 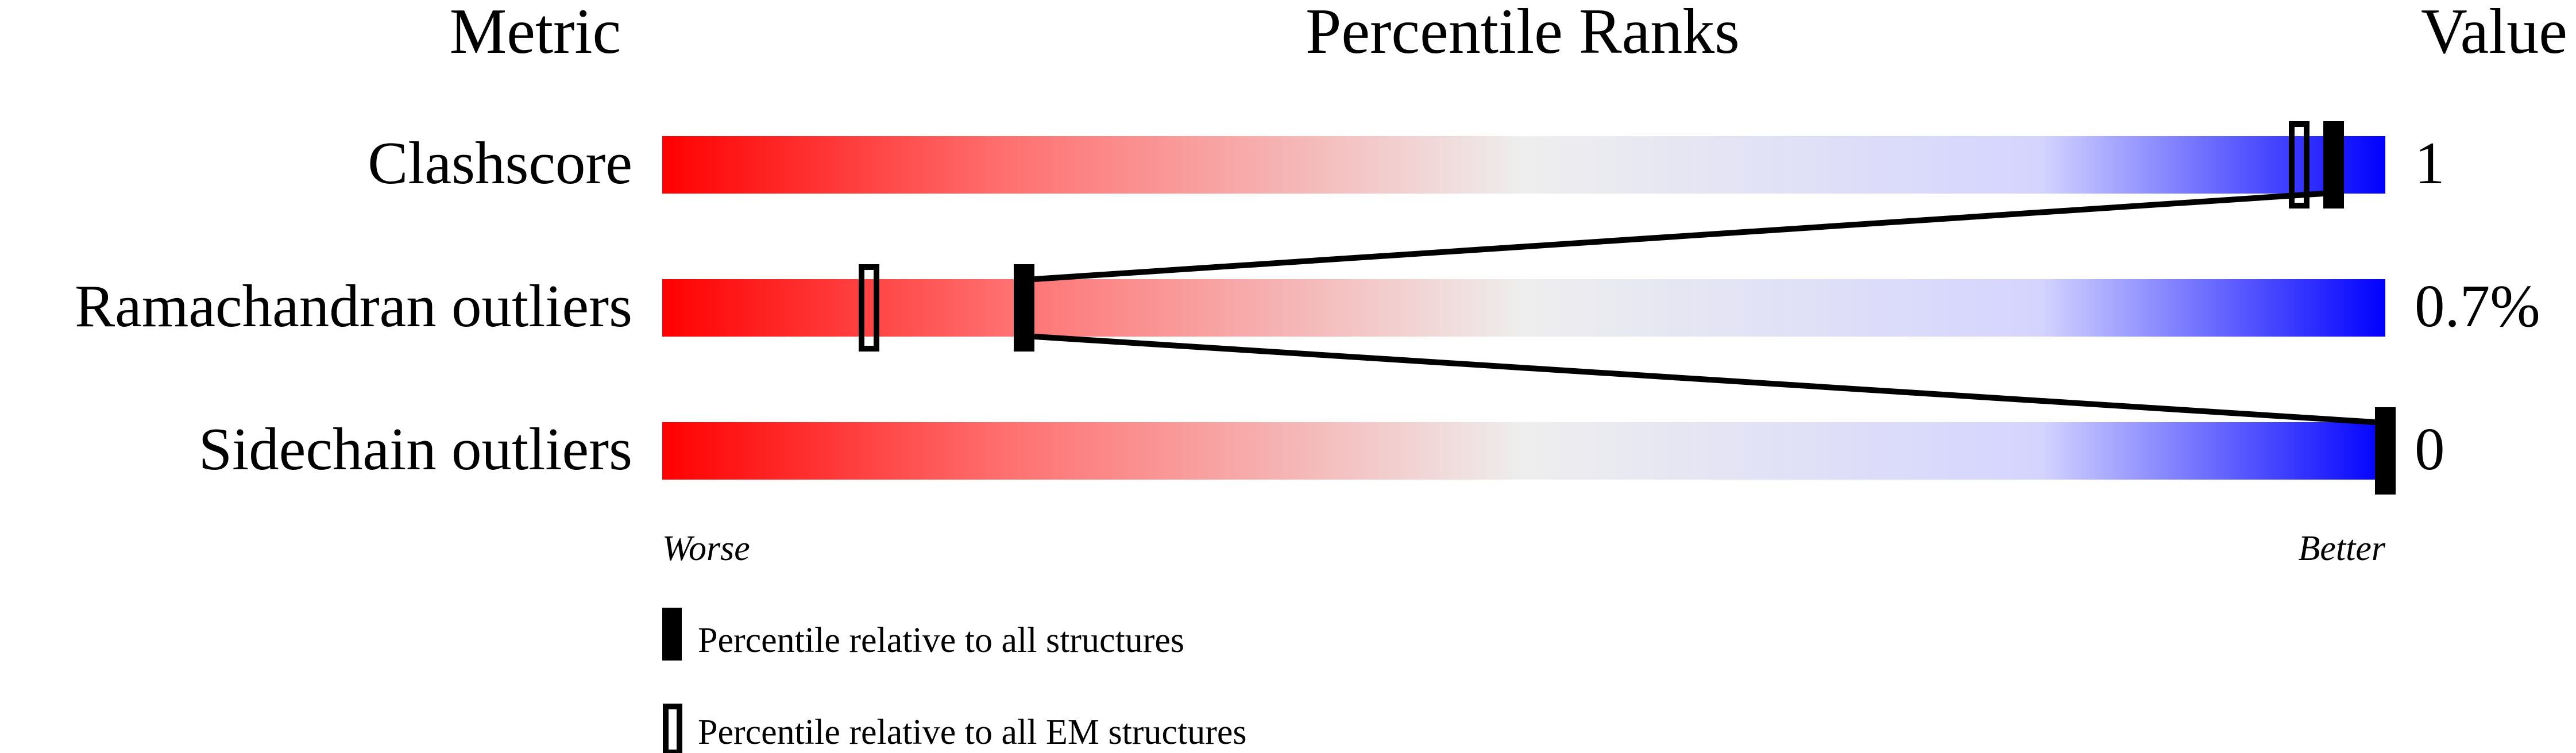 I want to click on worse-label: Worse, so click(x=706, y=548).